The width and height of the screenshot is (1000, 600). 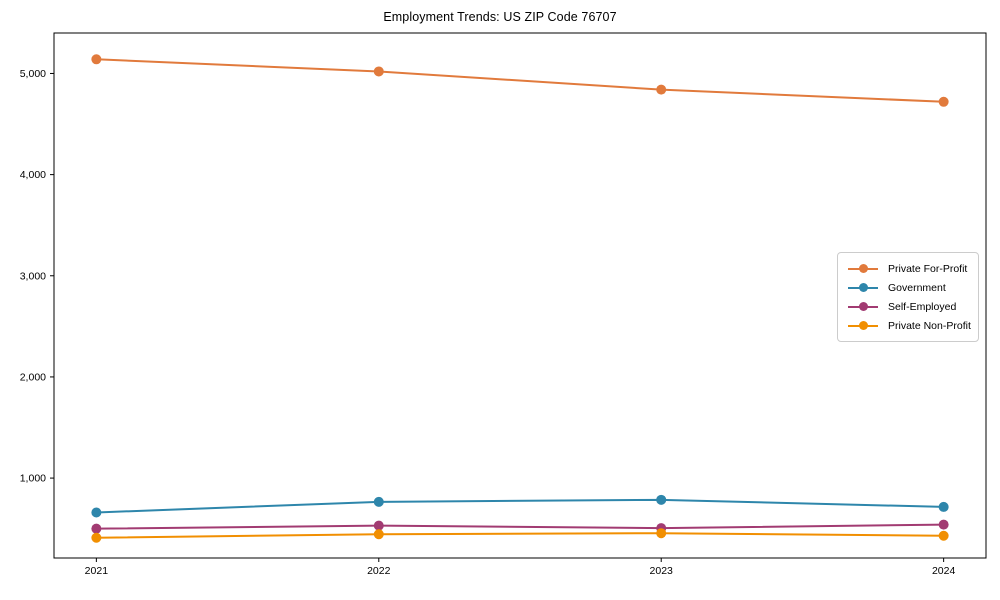 What do you see at coordinates (520, 535) in the screenshot?
I see `series-line-private-non-profit` at bounding box center [520, 535].